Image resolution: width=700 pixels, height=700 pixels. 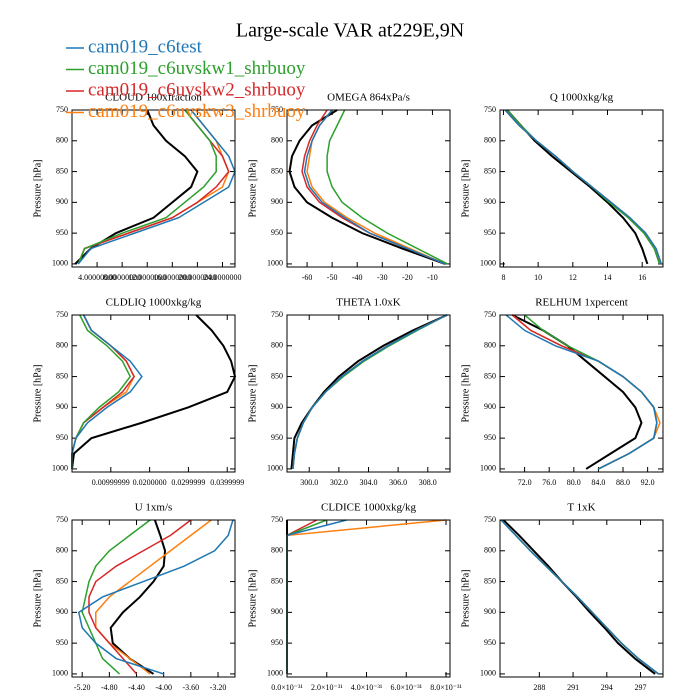 What do you see at coordinates (309, 482) in the screenshot?
I see `x-tick-label: 300.0` at bounding box center [309, 482].